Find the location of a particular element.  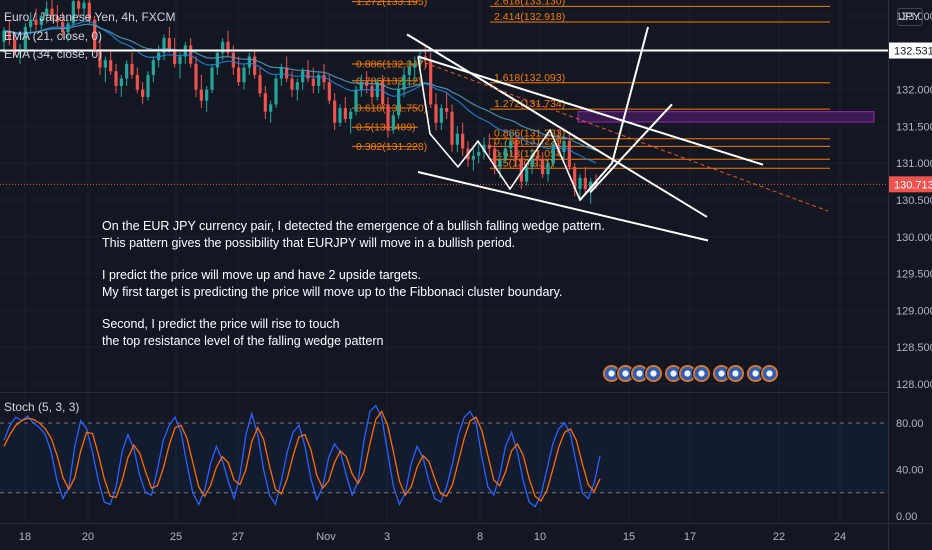

x-tick-label: 20 is located at coordinates (88, 537).